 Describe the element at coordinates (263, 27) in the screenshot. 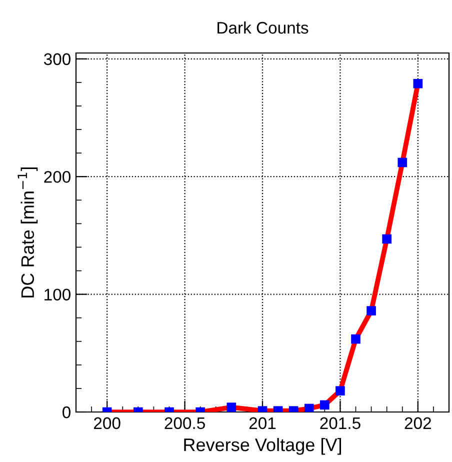

I see `chart-title: Dark Counts` at that location.